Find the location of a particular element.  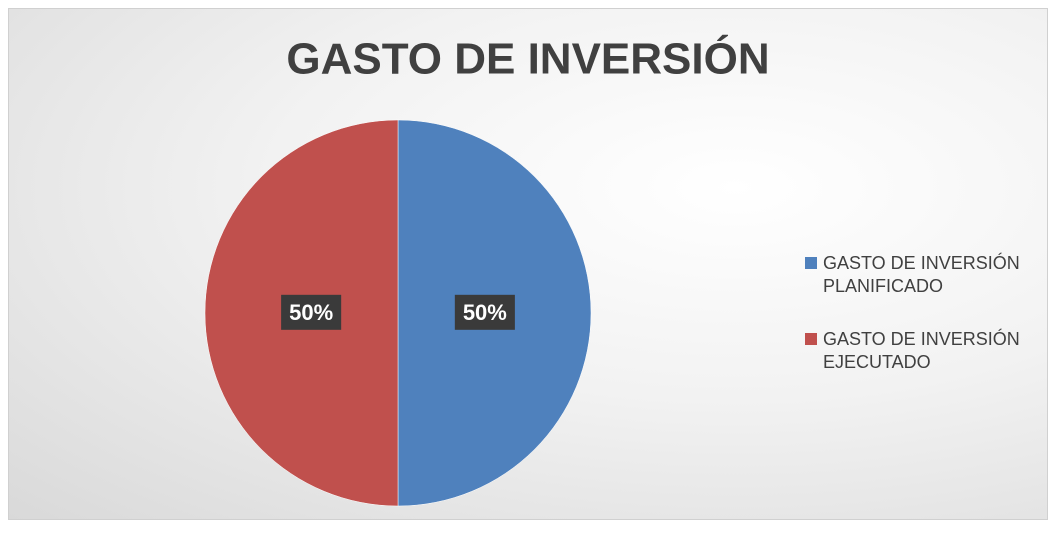

legend-item: GASTO DE INVERSIÓN EJECUTADO is located at coordinates (929, 351).